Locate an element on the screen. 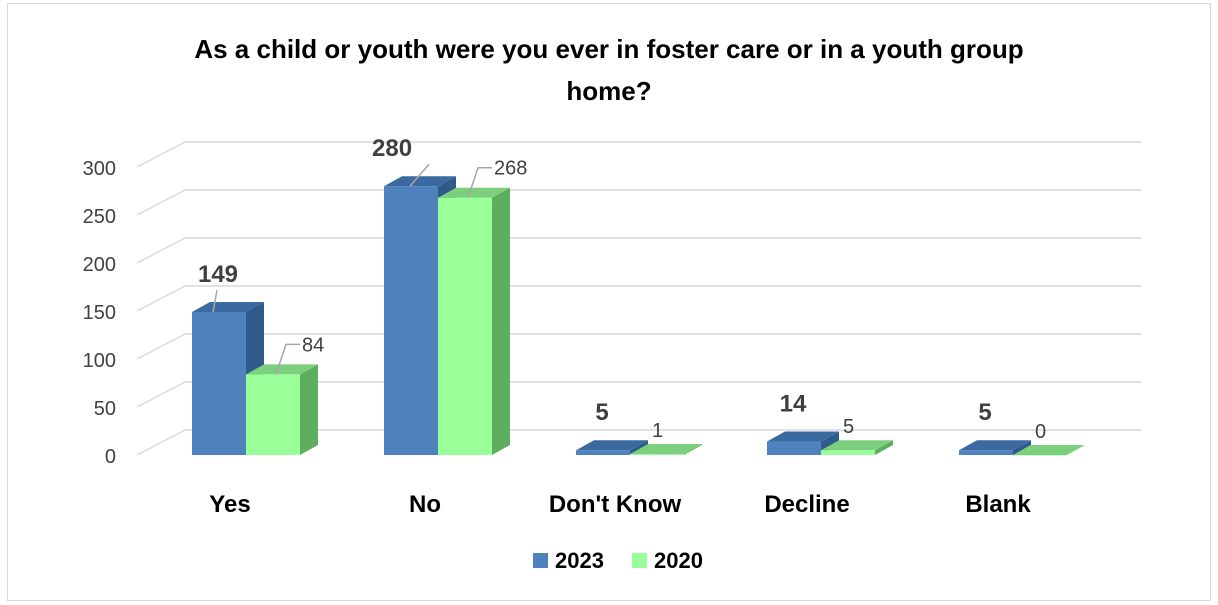 The width and height of the screenshot is (1218, 605). y-tick-label: 100 is located at coordinates (99, 361).